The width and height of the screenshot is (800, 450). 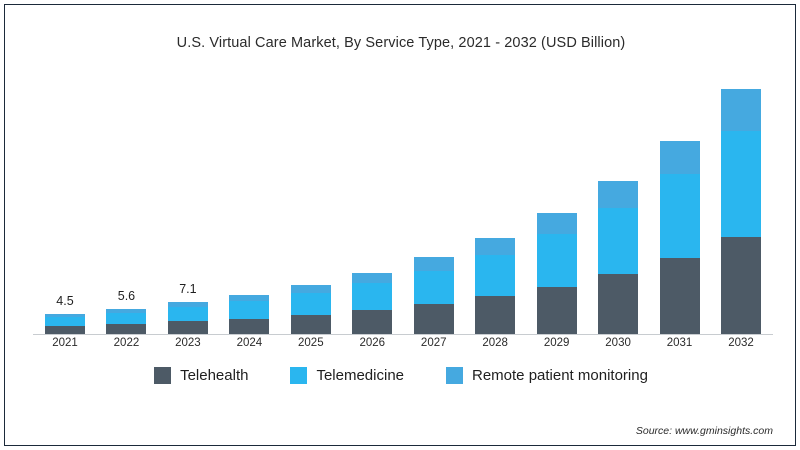 I want to click on x-axis-tick: 2023, so click(x=188, y=343).